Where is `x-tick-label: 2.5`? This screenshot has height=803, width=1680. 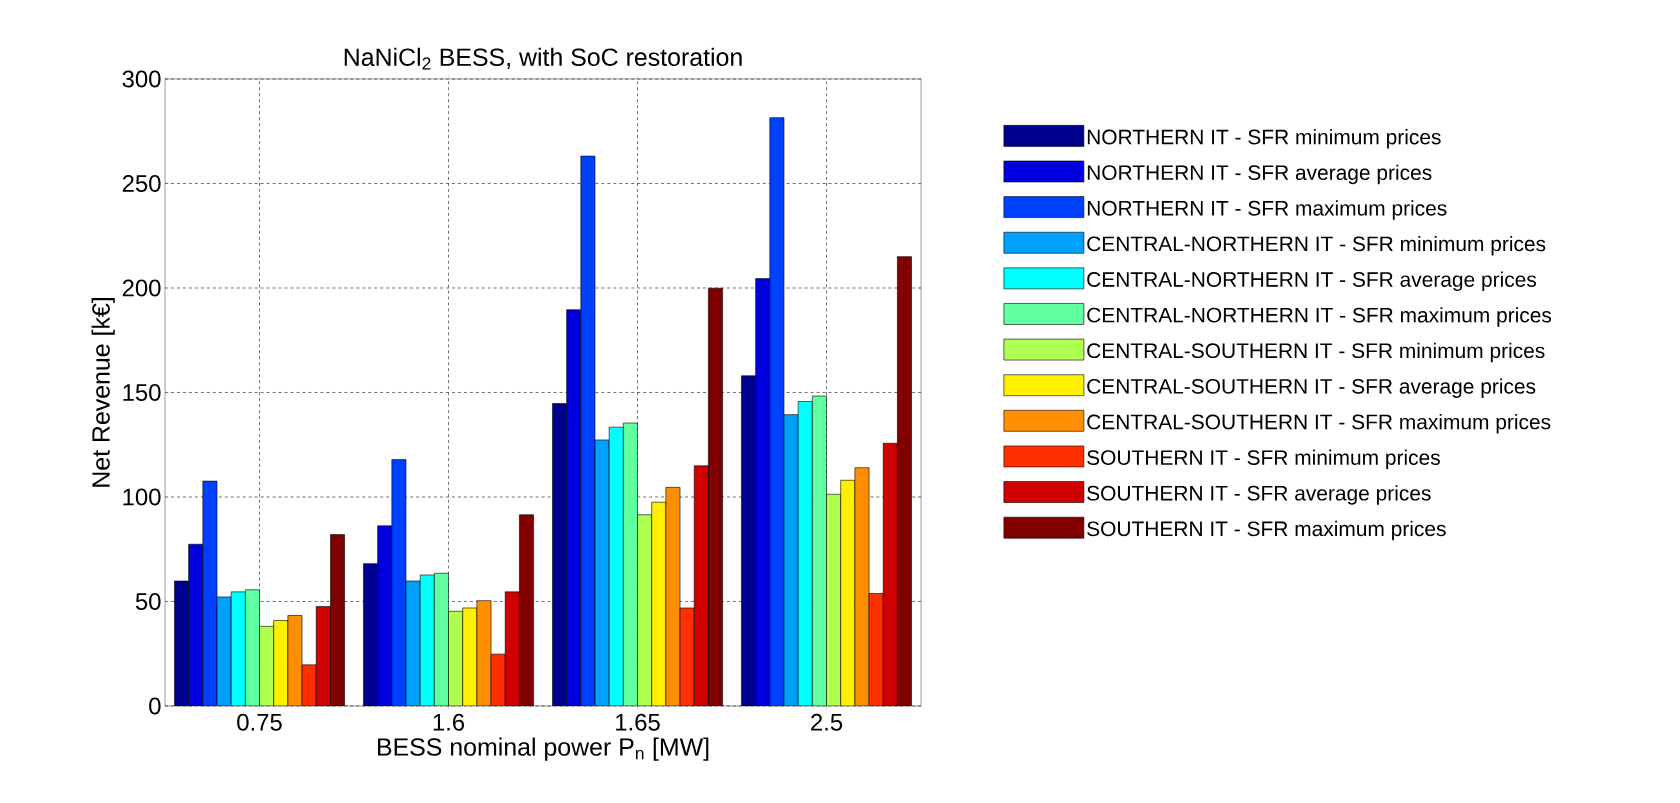 x-tick-label: 2.5 is located at coordinates (827, 722).